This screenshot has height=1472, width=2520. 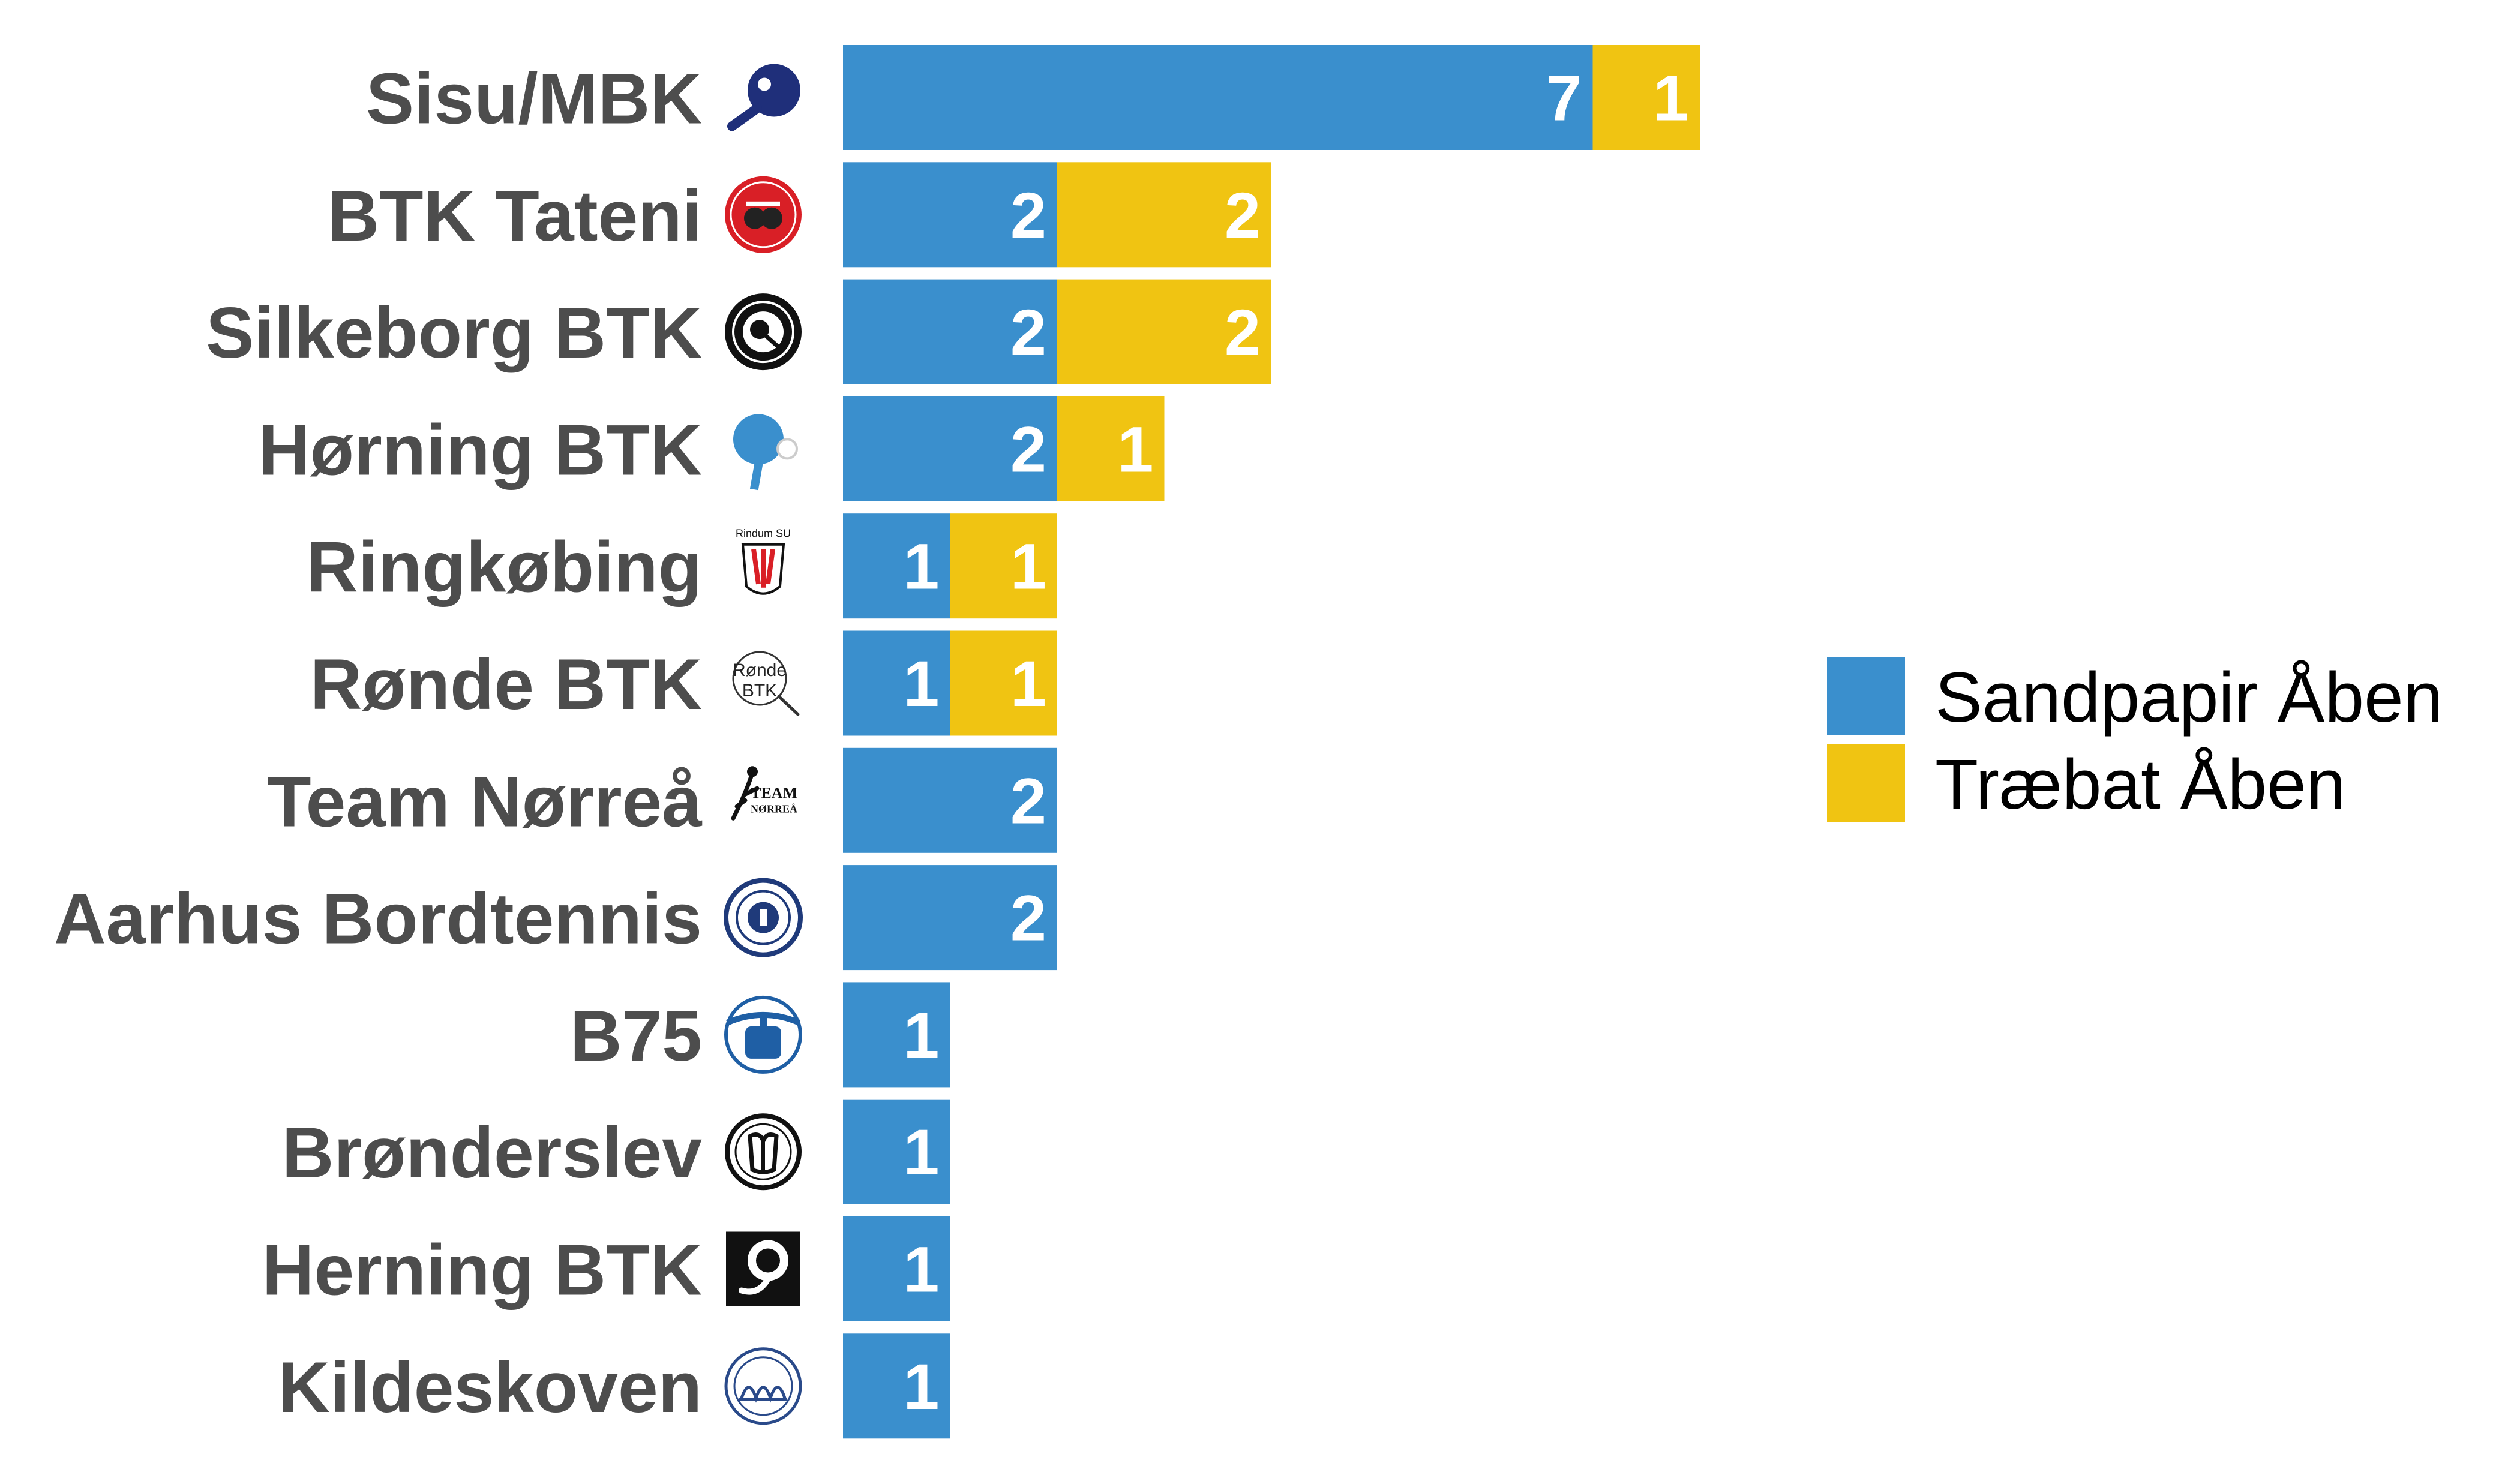 What do you see at coordinates (763, 917) in the screenshot?
I see `aarhus-logo` at bounding box center [763, 917].